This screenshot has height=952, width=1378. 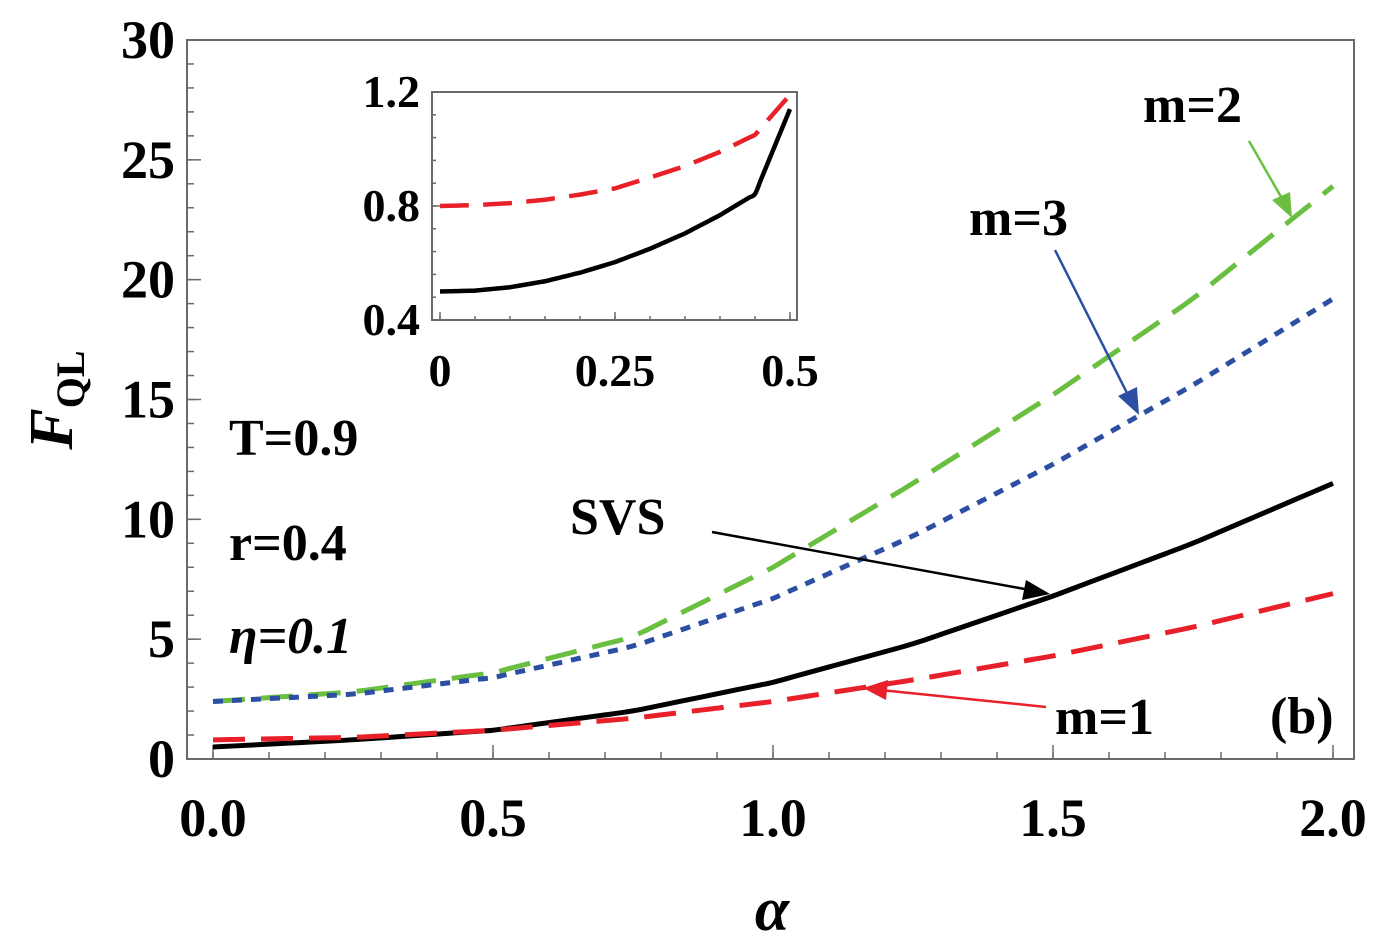 What do you see at coordinates (773, 818) in the screenshot?
I see `x-tick-label: 1.0` at bounding box center [773, 818].